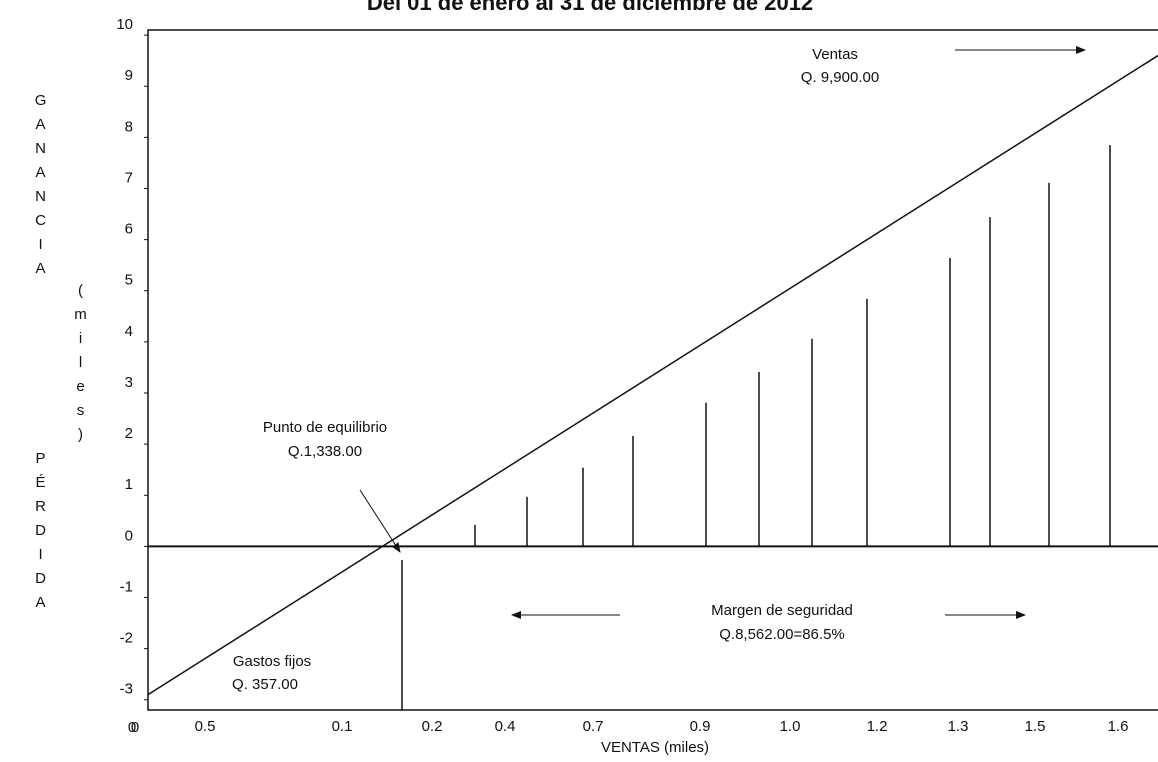 This screenshot has width=1158, height=762. What do you see at coordinates (124, 24) in the screenshot?
I see `y-tick-label: 10` at bounding box center [124, 24].